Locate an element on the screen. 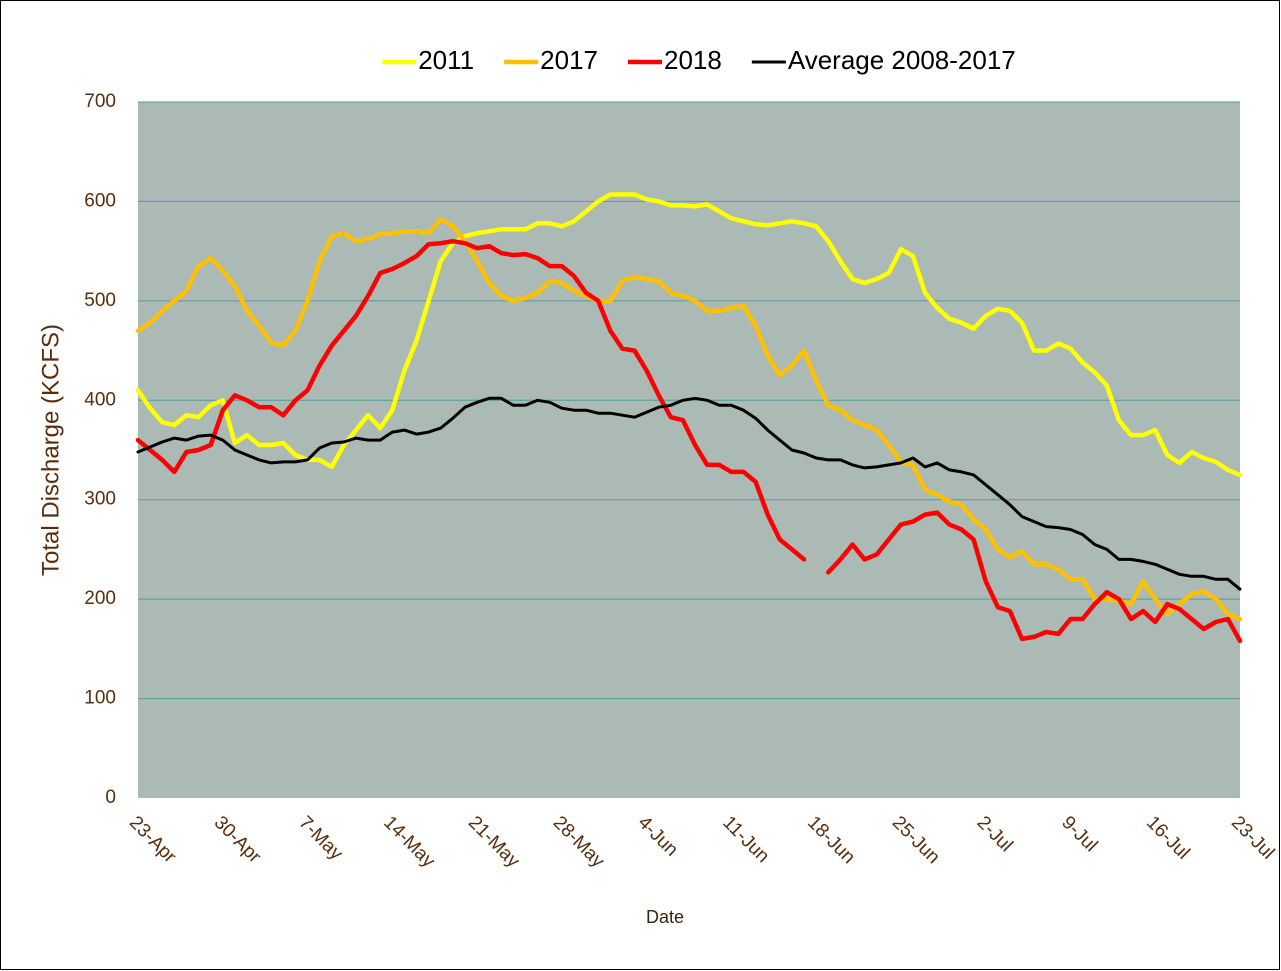 This screenshot has width=1281, height=971. y-tick-label: 100 is located at coordinates (100, 698).